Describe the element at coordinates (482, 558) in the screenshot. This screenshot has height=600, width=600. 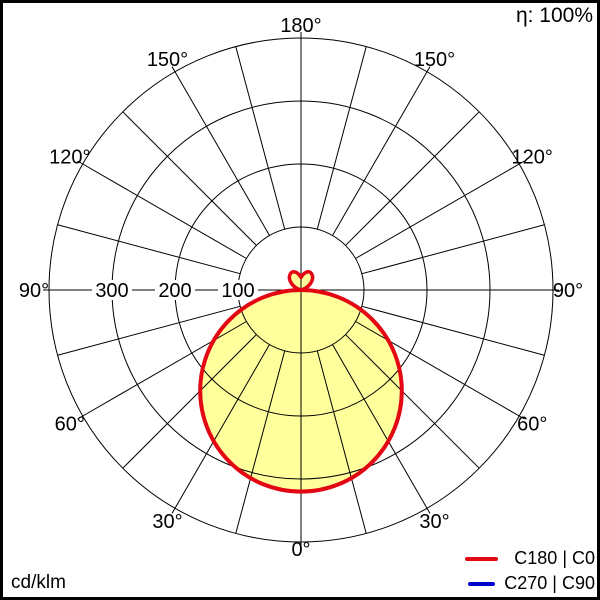
I see `legend-line-red-icon` at that location.